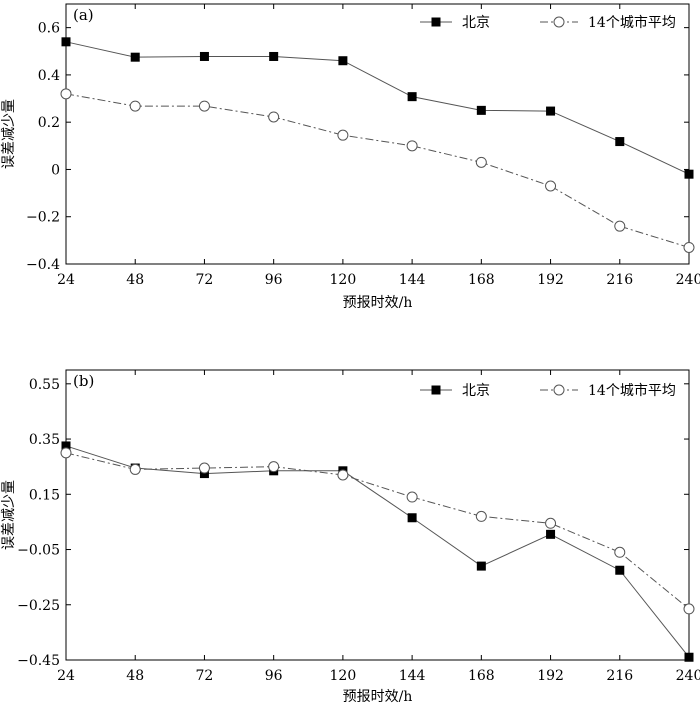 The width and height of the screenshot is (700, 705). I want to click on y-tick-label: 0.4, so click(49, 76).